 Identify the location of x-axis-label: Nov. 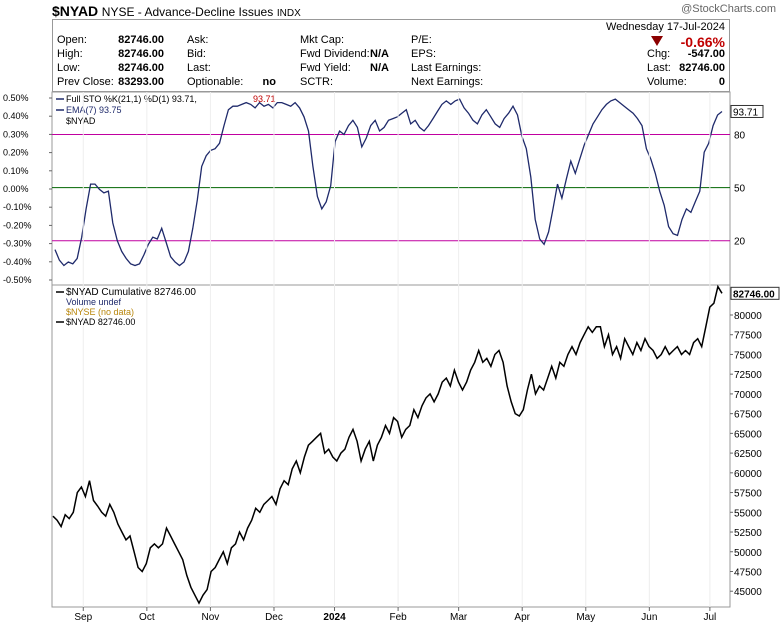
(211, 617).